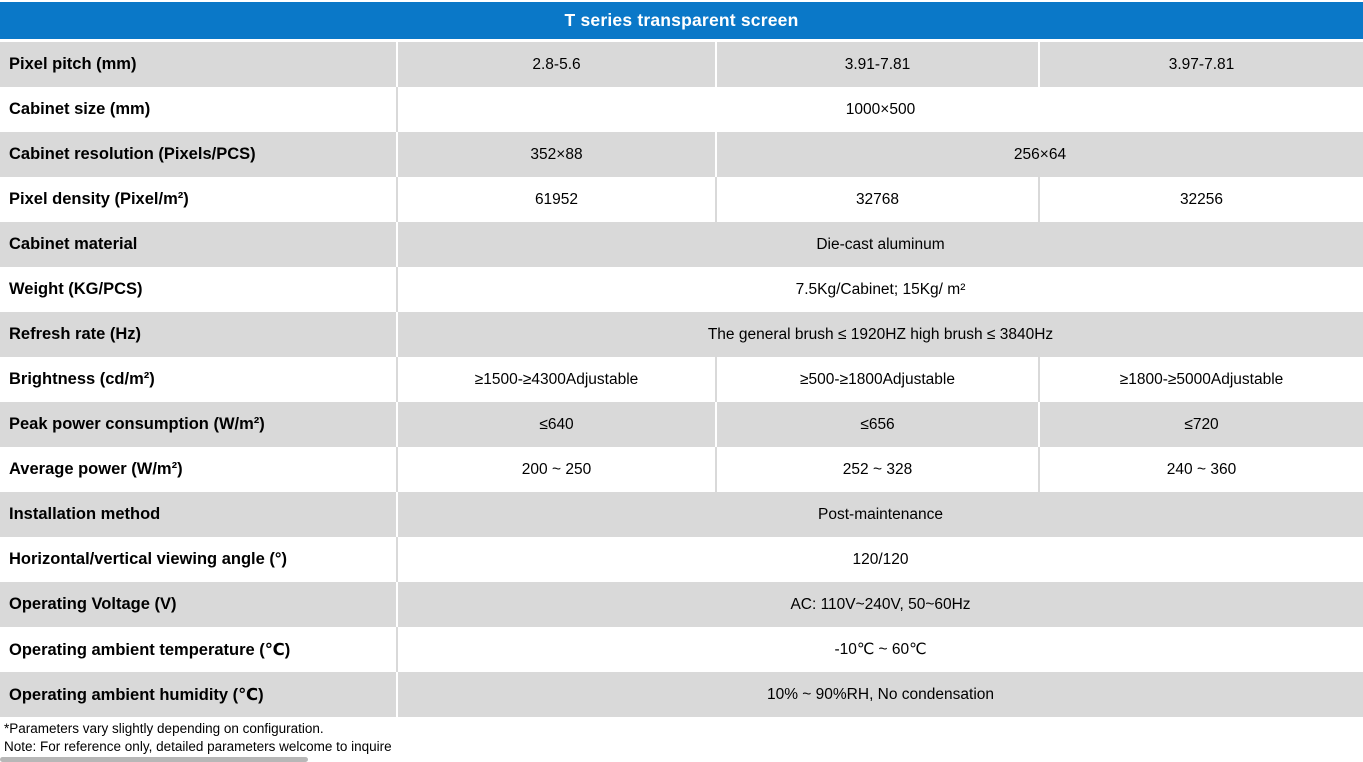  I want to click on table-row: Cabinet material Die-cast aluminum, so click(681, 244).